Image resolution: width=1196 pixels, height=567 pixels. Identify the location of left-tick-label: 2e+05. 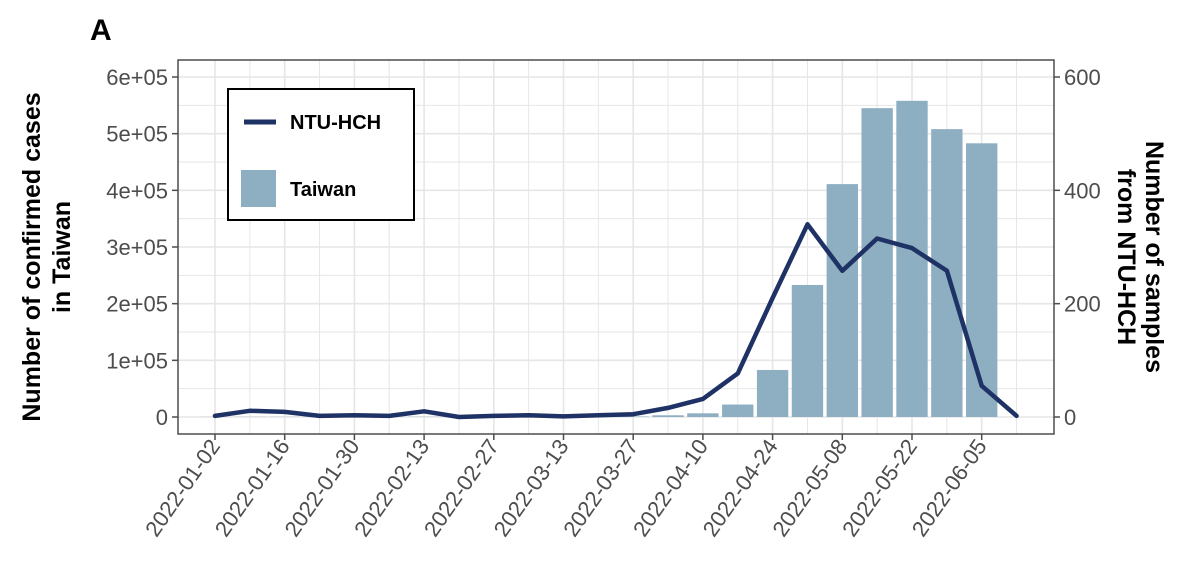
(137, 304).